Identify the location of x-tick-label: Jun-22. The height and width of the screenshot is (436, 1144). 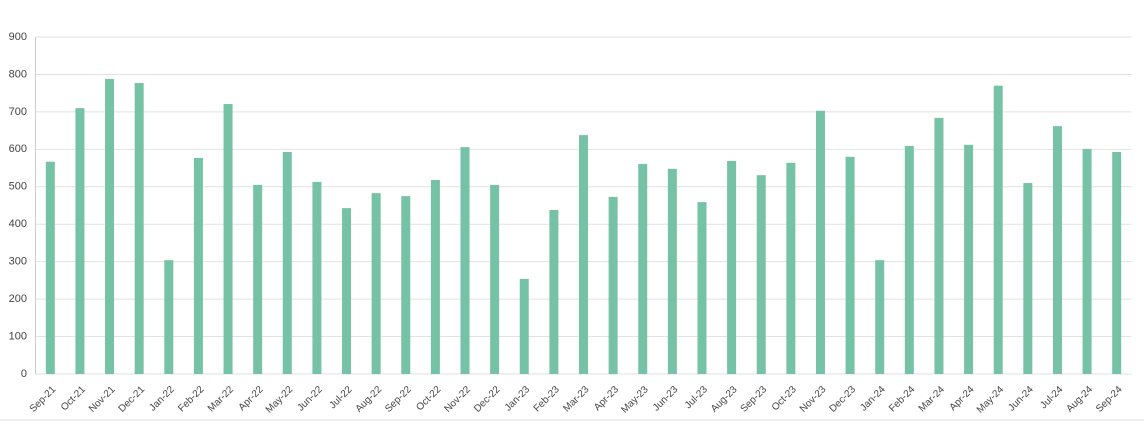
(310, 399).